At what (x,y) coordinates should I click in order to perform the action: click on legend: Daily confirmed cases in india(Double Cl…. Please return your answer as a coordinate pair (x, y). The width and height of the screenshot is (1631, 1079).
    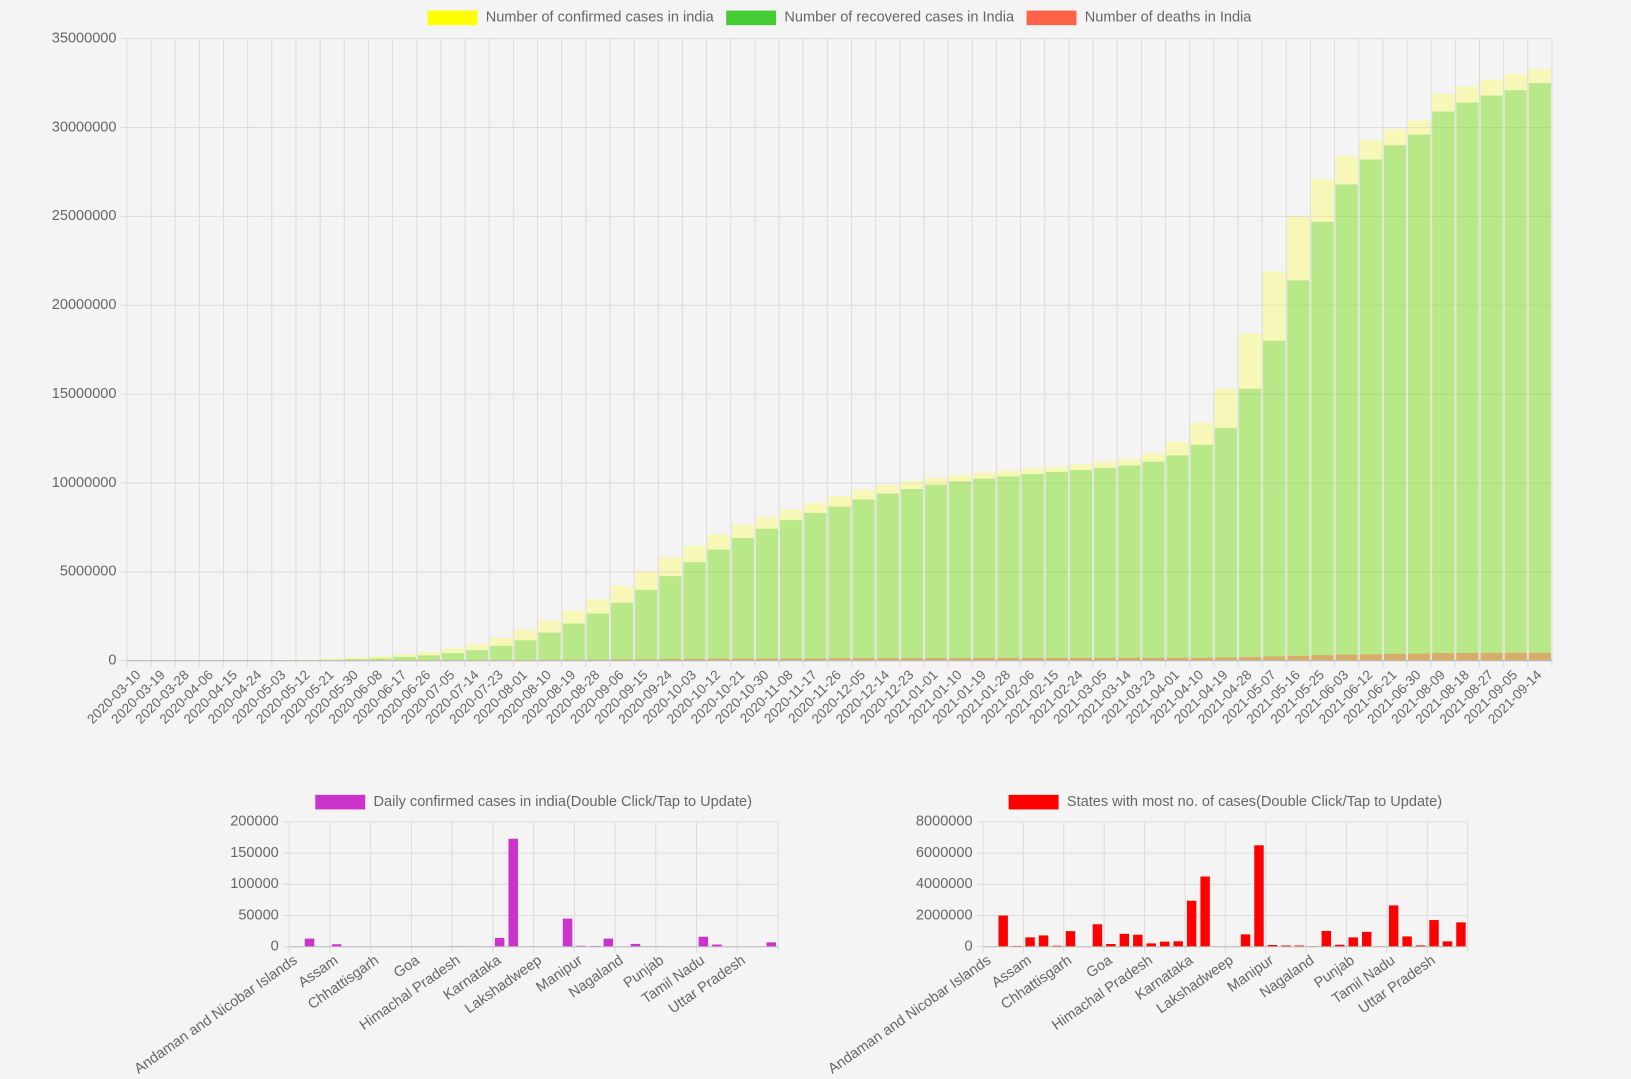
    Looking at the image, I should click on (533, 802).